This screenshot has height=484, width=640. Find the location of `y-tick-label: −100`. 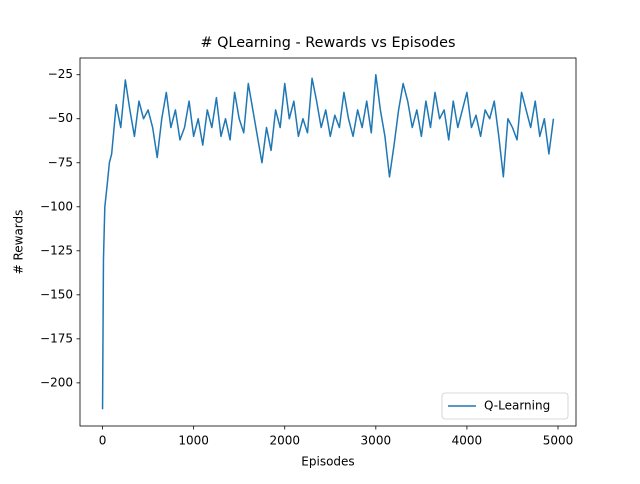

y-tick-label: −100 is located at coordinates (56, 206).